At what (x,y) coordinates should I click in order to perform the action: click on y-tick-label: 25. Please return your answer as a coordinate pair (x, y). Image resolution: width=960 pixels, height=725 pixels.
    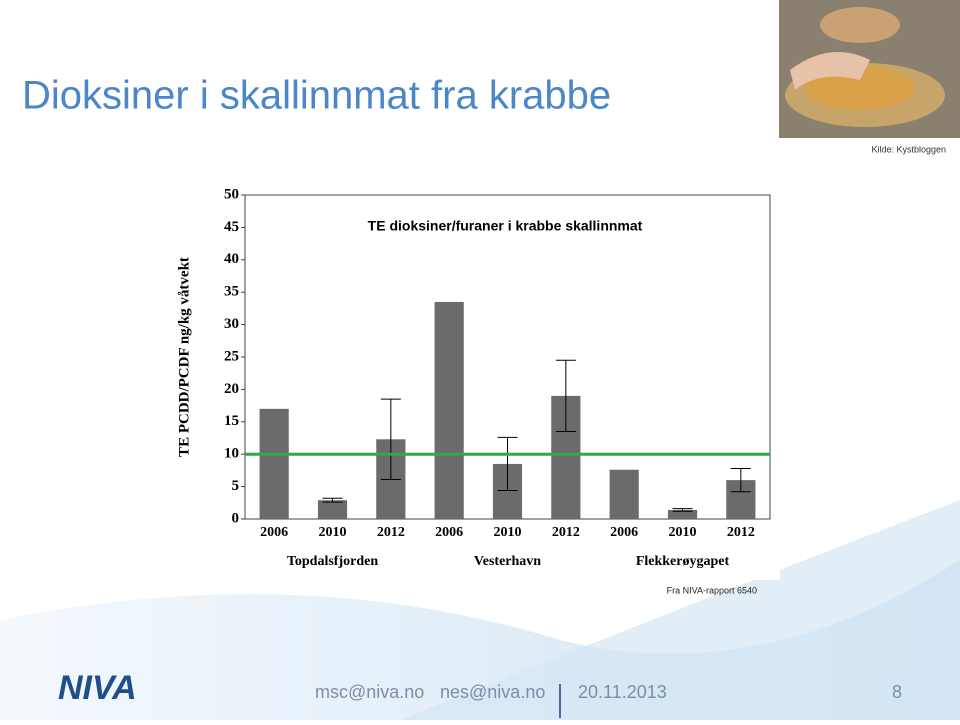
    Looking at the image, I should click on (231, 356).